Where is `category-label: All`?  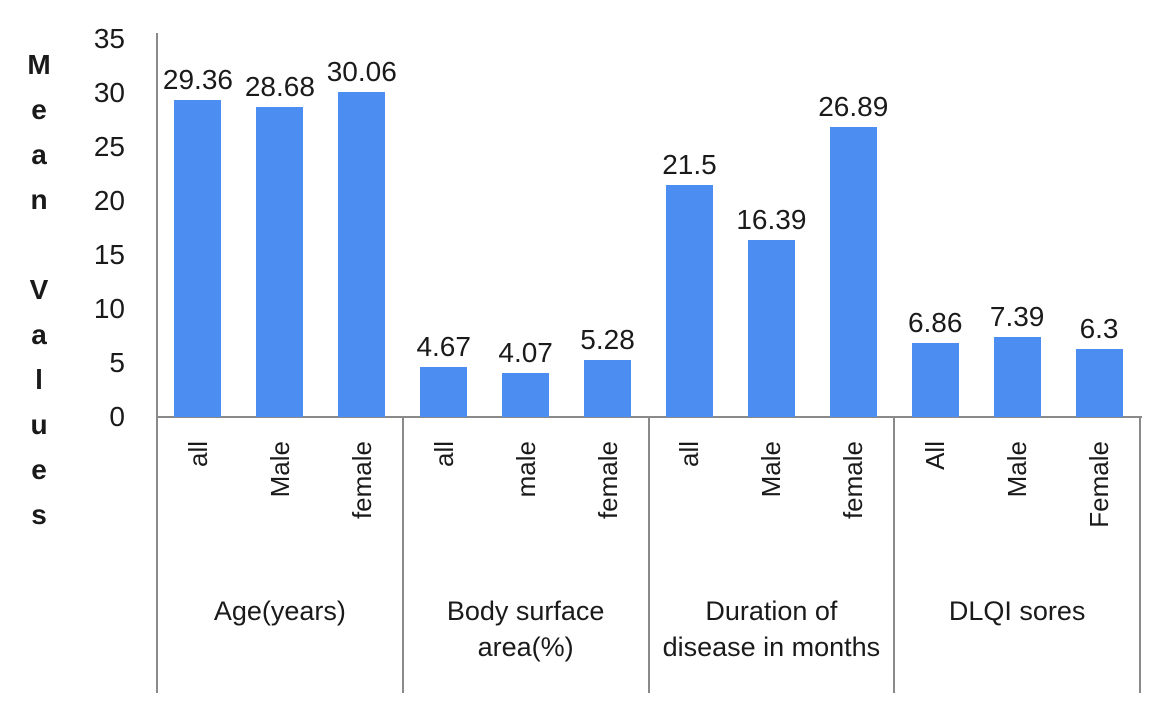
category-label: All is located at coordinates (935, 455).